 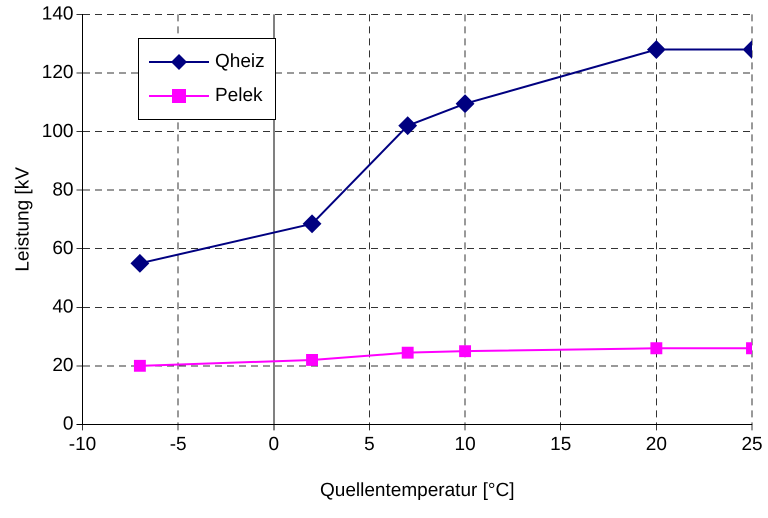 What do you see at coordinates (178, 445) in the screenshot?
I see `x-tick-label: -5` at bounding box center [178, 445].